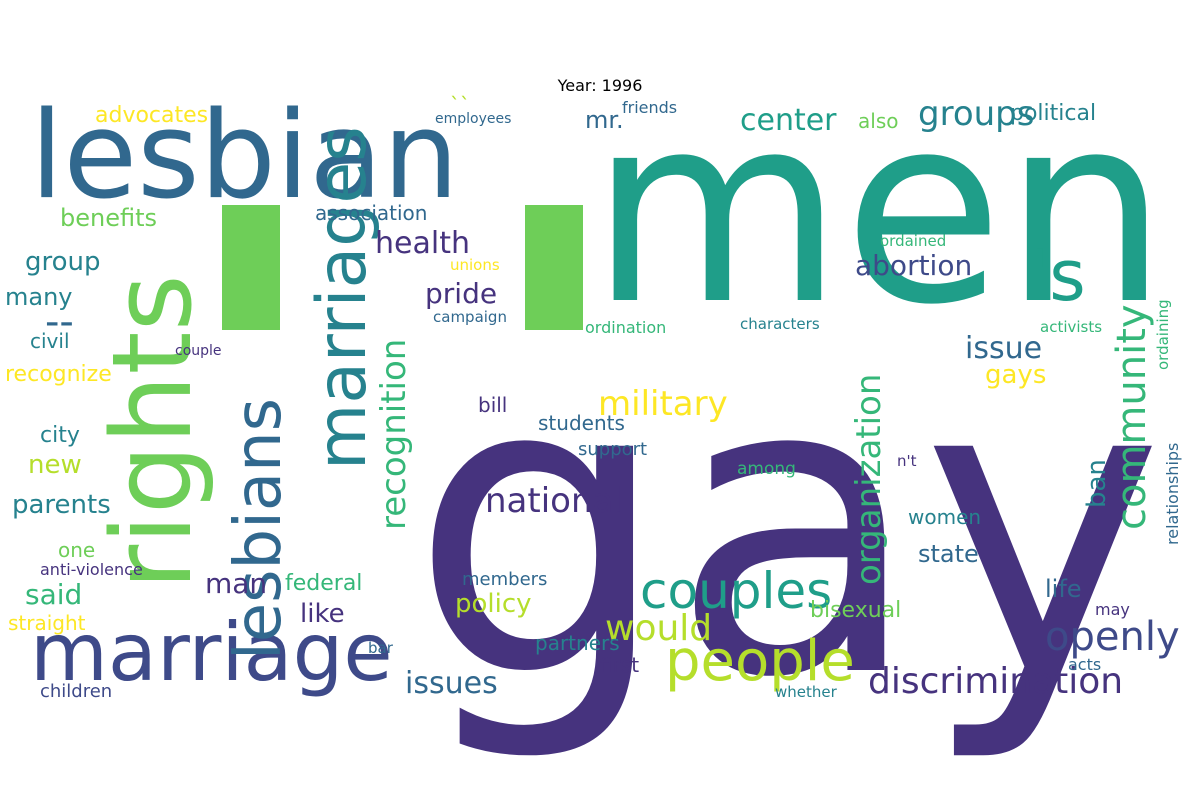 Image resolution: width=1200 pixels, height=800 pixels. What do you see at coordinates (91, 569) in the screenshot?
I see `word-67: anti-violence` at bounding box center [91, 569].